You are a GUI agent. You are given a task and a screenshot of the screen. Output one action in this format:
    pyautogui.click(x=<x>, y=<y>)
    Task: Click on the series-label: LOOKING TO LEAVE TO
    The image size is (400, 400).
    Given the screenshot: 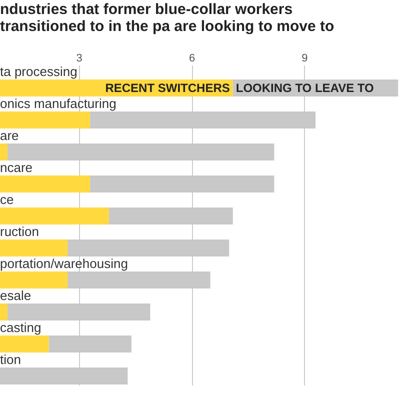 What is the action you would take?
    pyautogui.click(x=305, y=88)
    